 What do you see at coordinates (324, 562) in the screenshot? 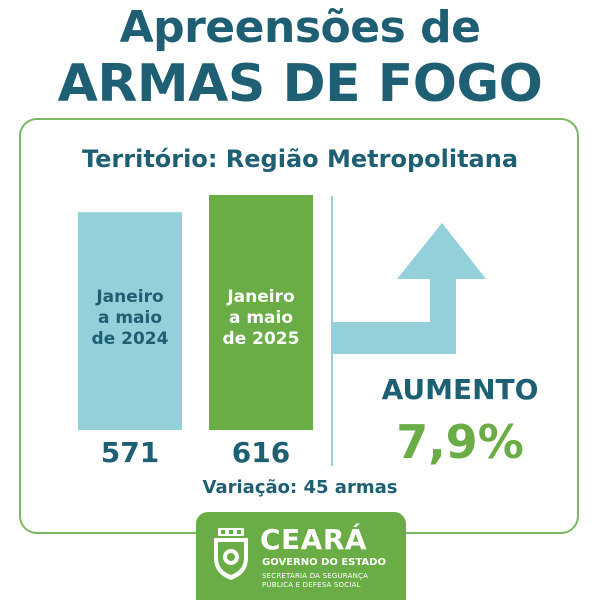
I see `footer-government: GOVERNO DO ESTADO` at bounding box center [324, 562].